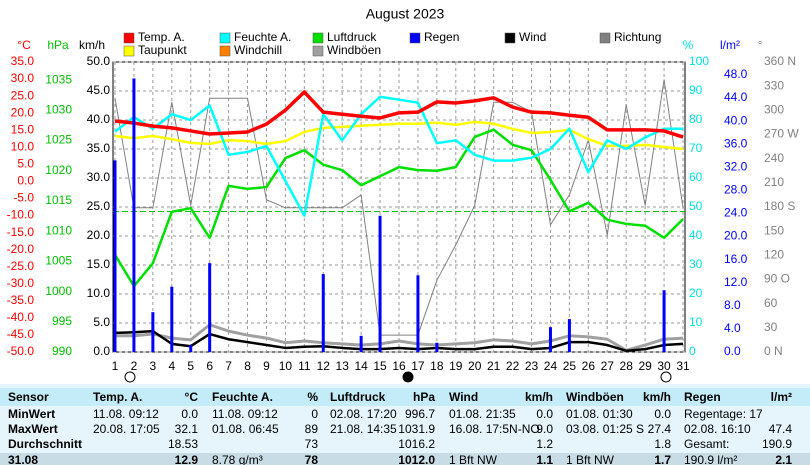 The height and width of the screenshot is (465, 810). I want to click on y-tick-label: 36.0, so click(736, 143).